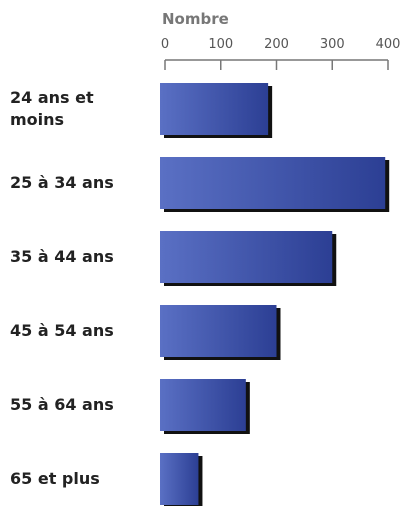 This screenshot has width=400, height=506. What do you see at coordinates (62, 330) in the screenshot?
I see `category-label: 45 à 54 ans` at bounding box center [62, 330].